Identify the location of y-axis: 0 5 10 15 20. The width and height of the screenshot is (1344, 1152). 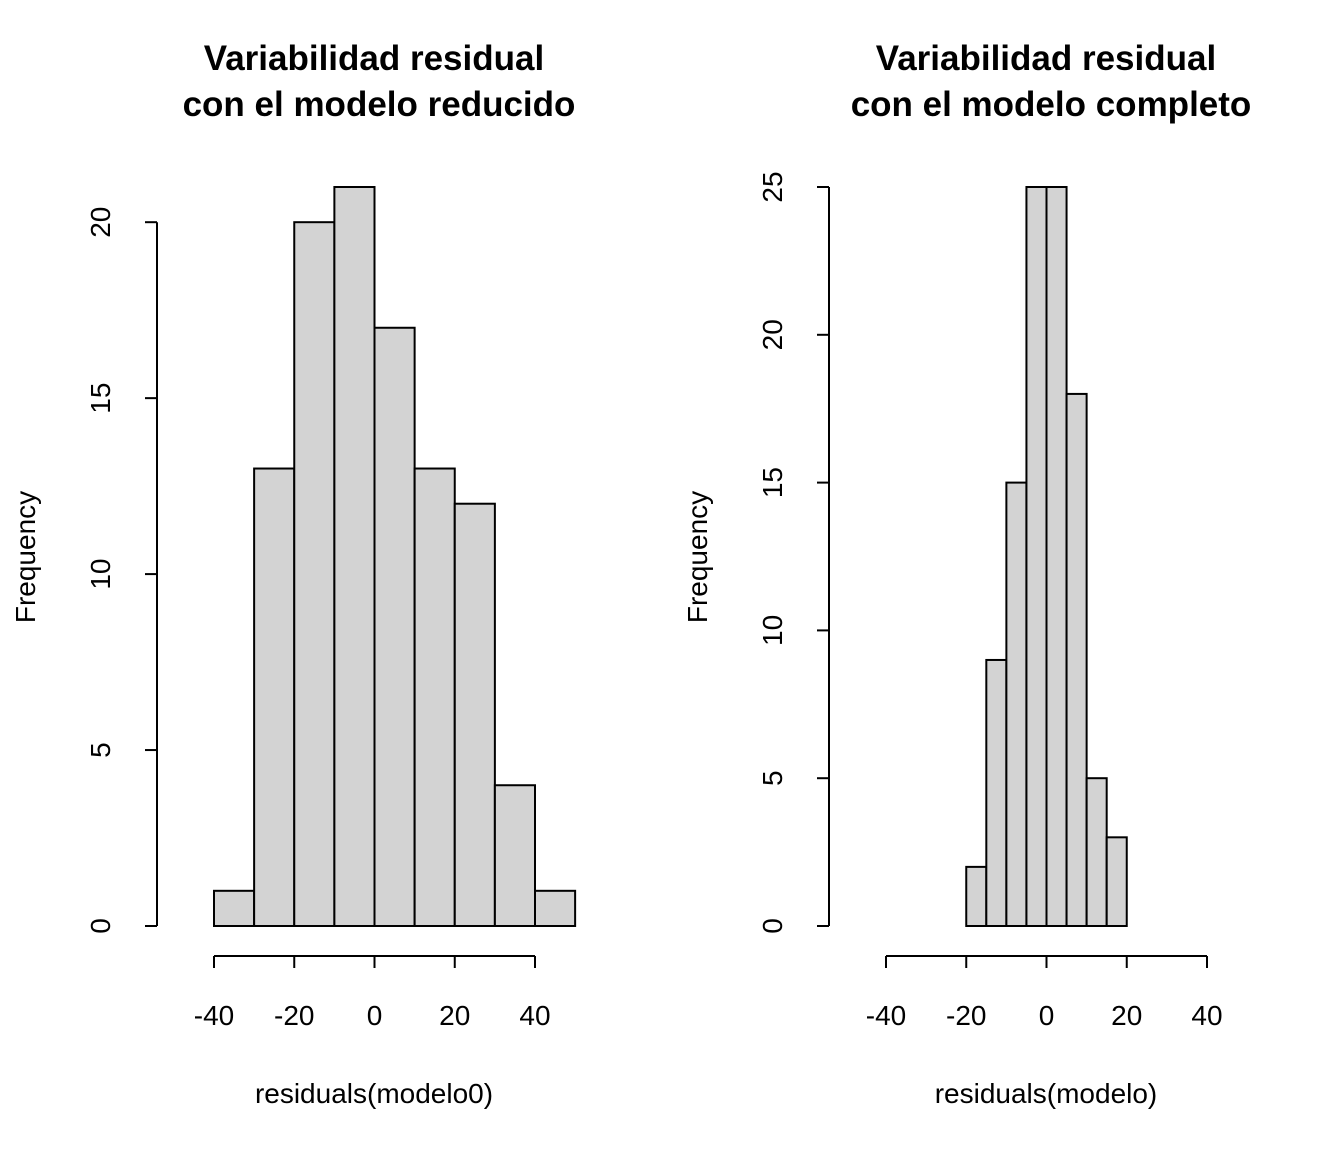
(121, 570).